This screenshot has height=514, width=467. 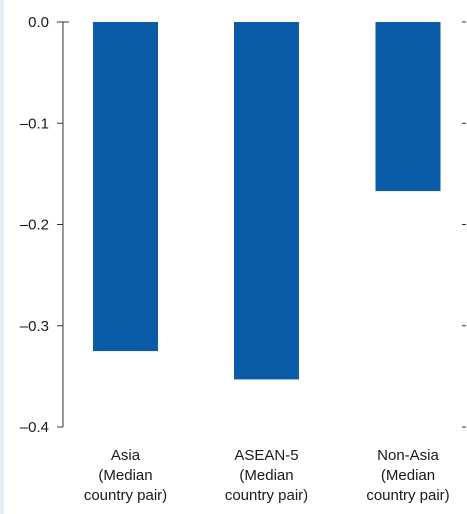 I want to click on y-tick-label: –0.4, so click(x=34, y=427).